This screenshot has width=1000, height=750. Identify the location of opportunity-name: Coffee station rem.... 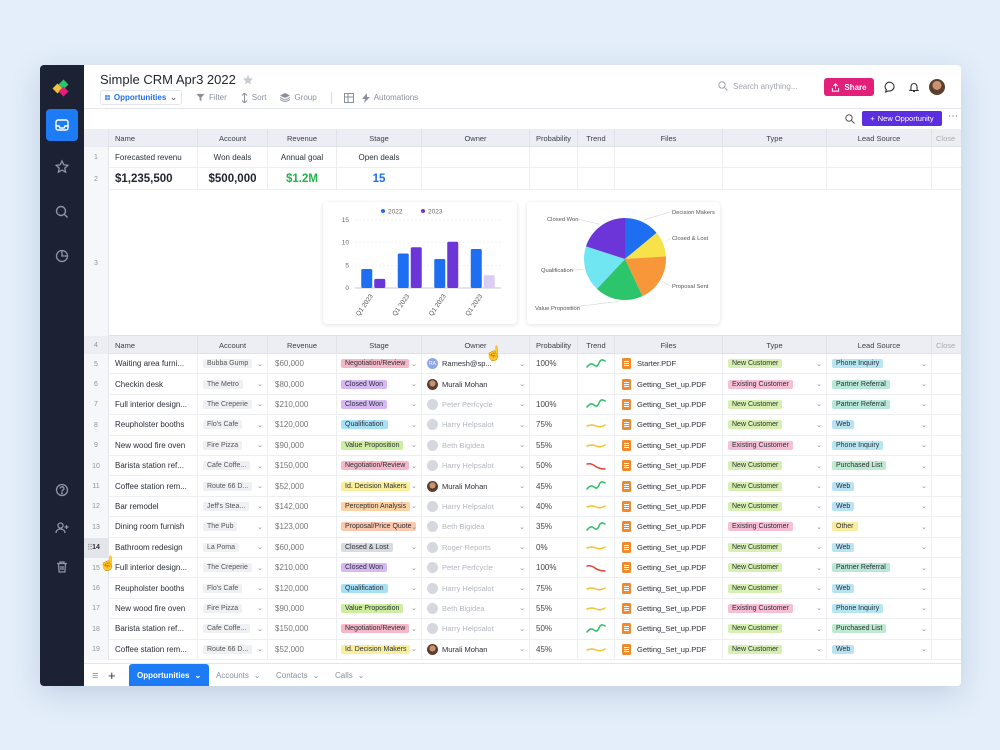
(153, 486).